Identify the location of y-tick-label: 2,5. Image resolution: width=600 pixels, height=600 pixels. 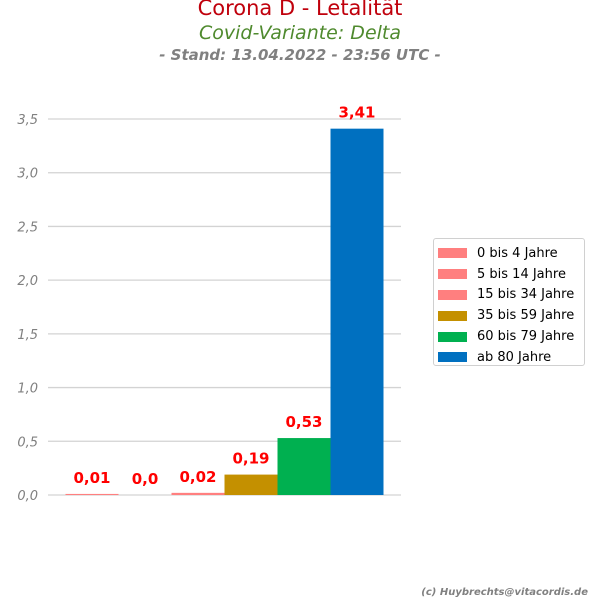
(27, 227).